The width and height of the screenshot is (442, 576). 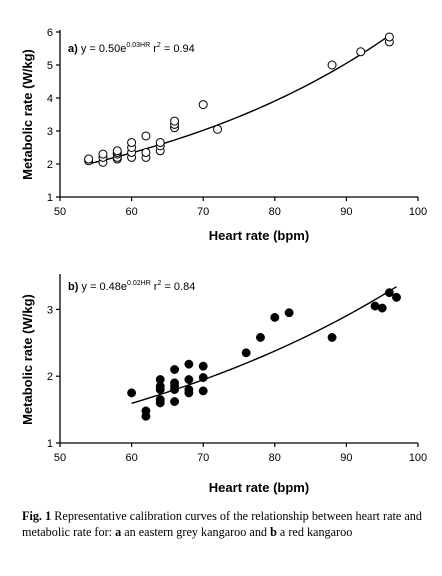 What do you see at coordinates (102, 287) in the screenshot?
I see `equation-prefix: y = 0.48e` at bounding box center [102, 287].